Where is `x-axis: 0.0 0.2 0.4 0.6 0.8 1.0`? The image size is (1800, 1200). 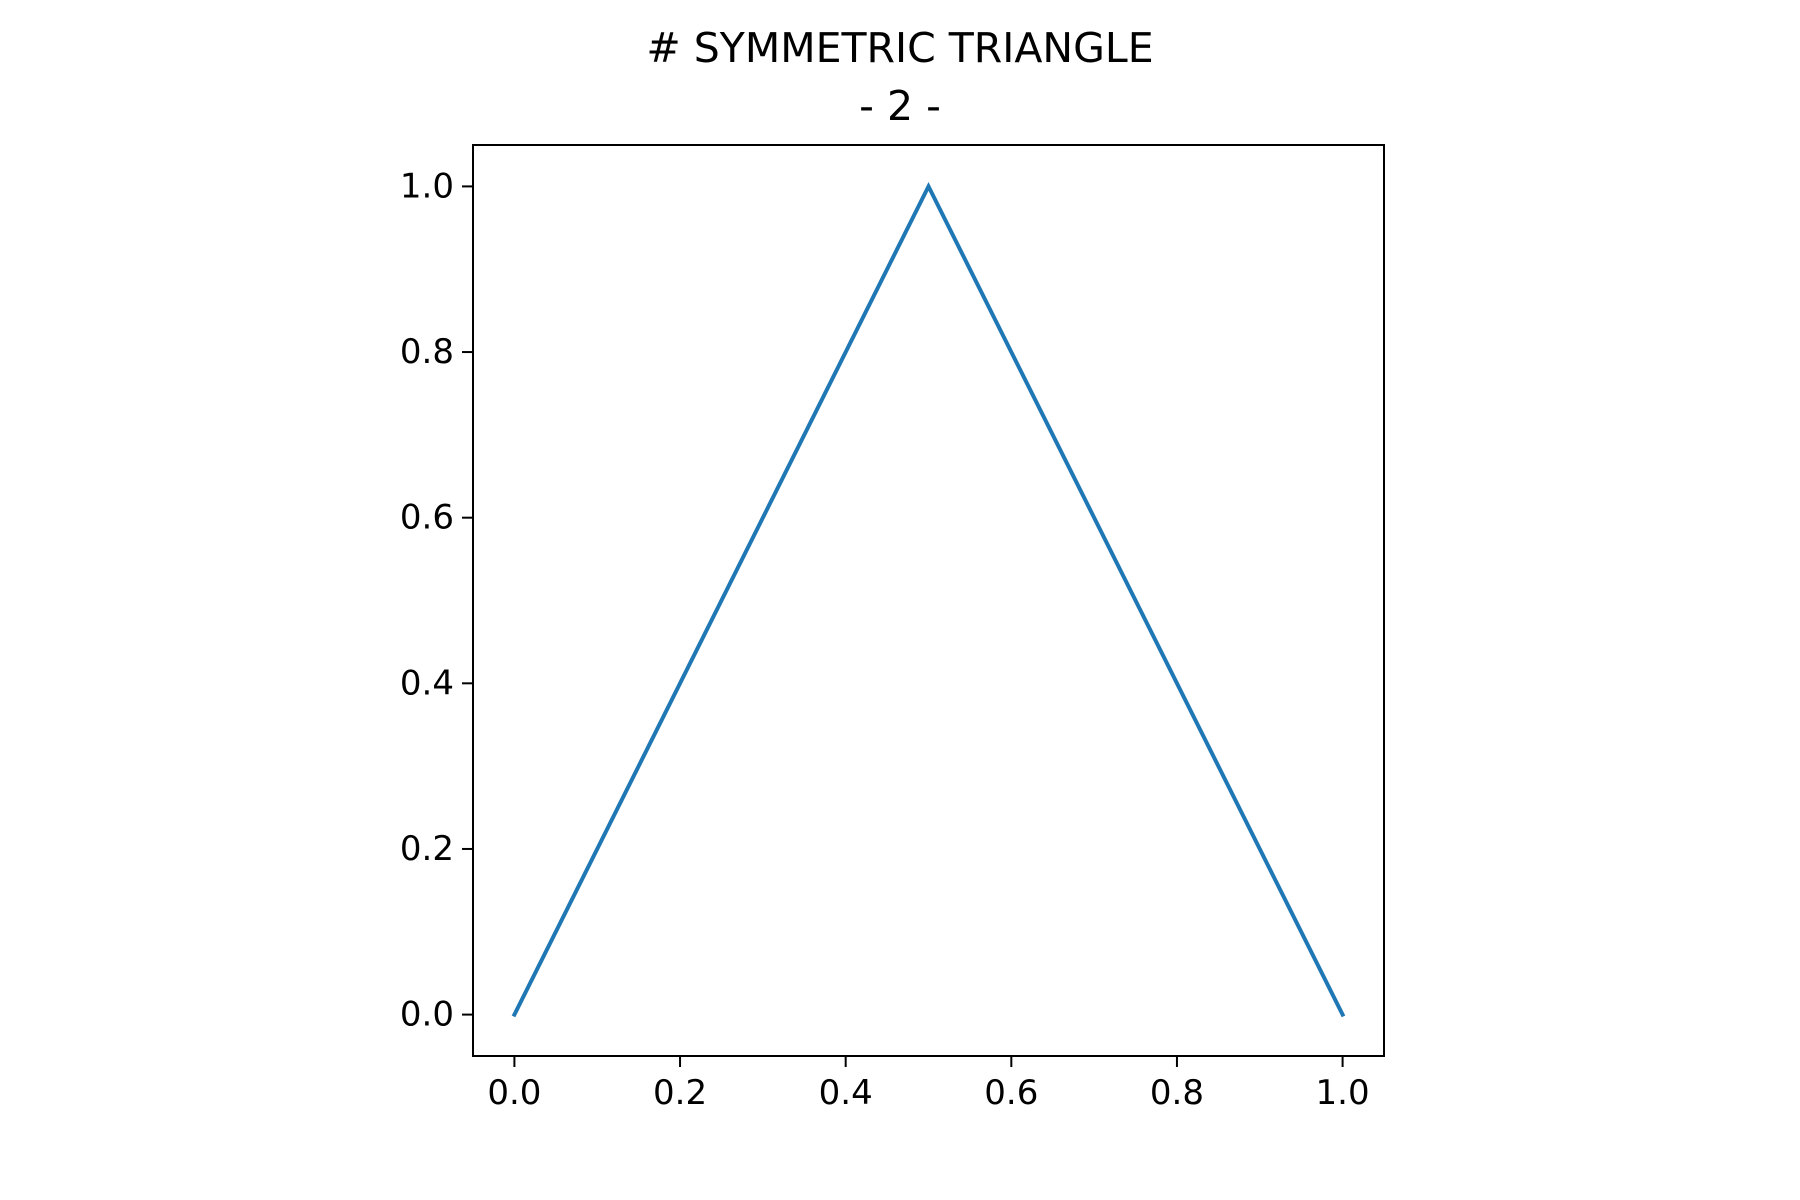
x-axis: 0.0 0.2 0.4 0.6 0.8 1.0 is located at coordinates (928, 1084).